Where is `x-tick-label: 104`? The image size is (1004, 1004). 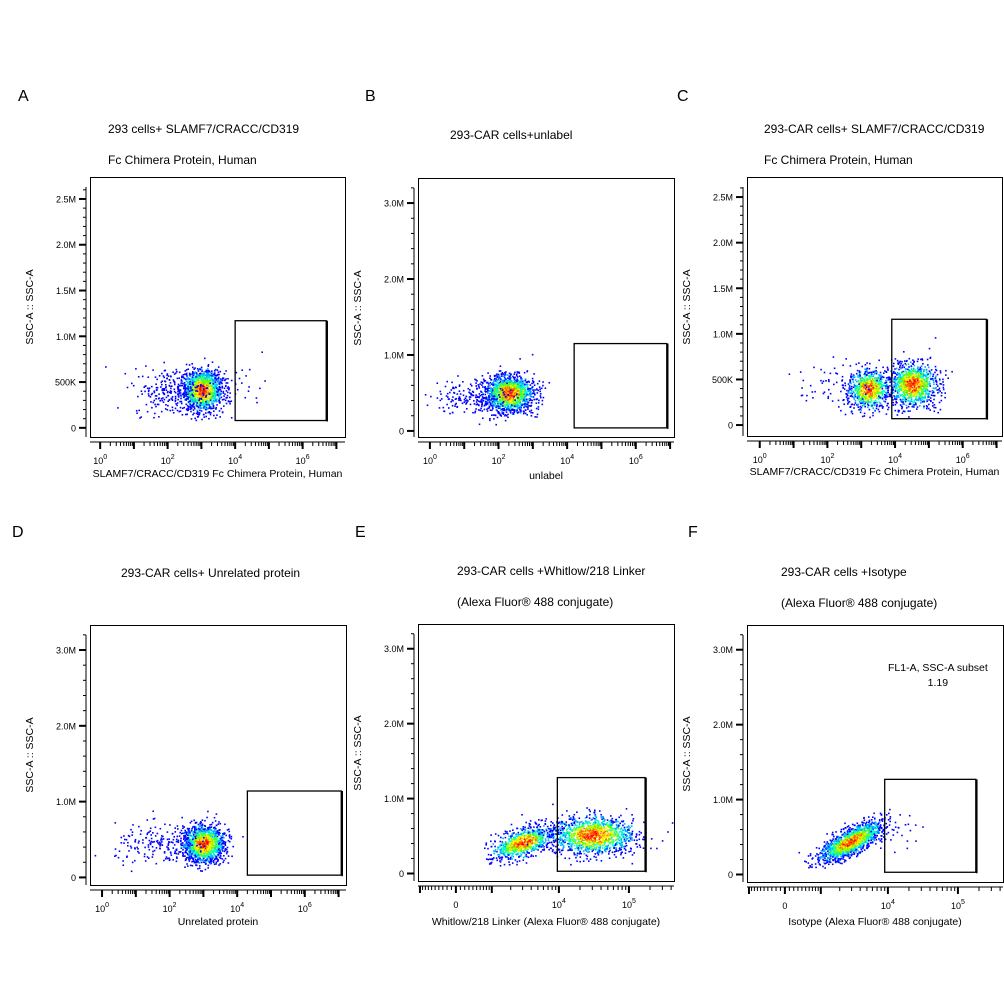
x-tick-label: 104 is located at coordinates (235, 460).